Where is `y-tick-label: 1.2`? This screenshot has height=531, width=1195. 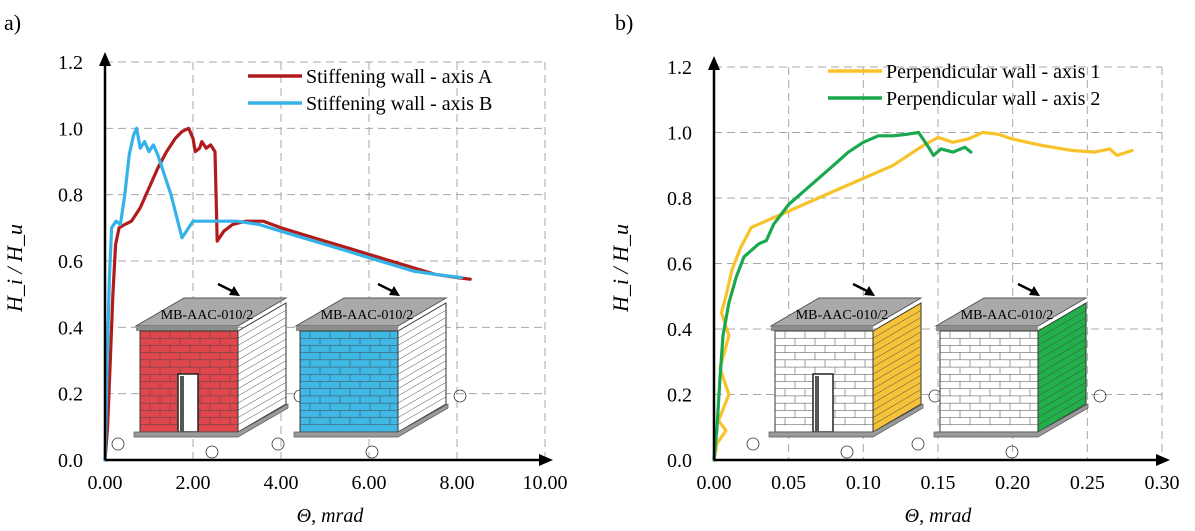
y-tick-label: 1.2 is located at coordinates (679, 68).